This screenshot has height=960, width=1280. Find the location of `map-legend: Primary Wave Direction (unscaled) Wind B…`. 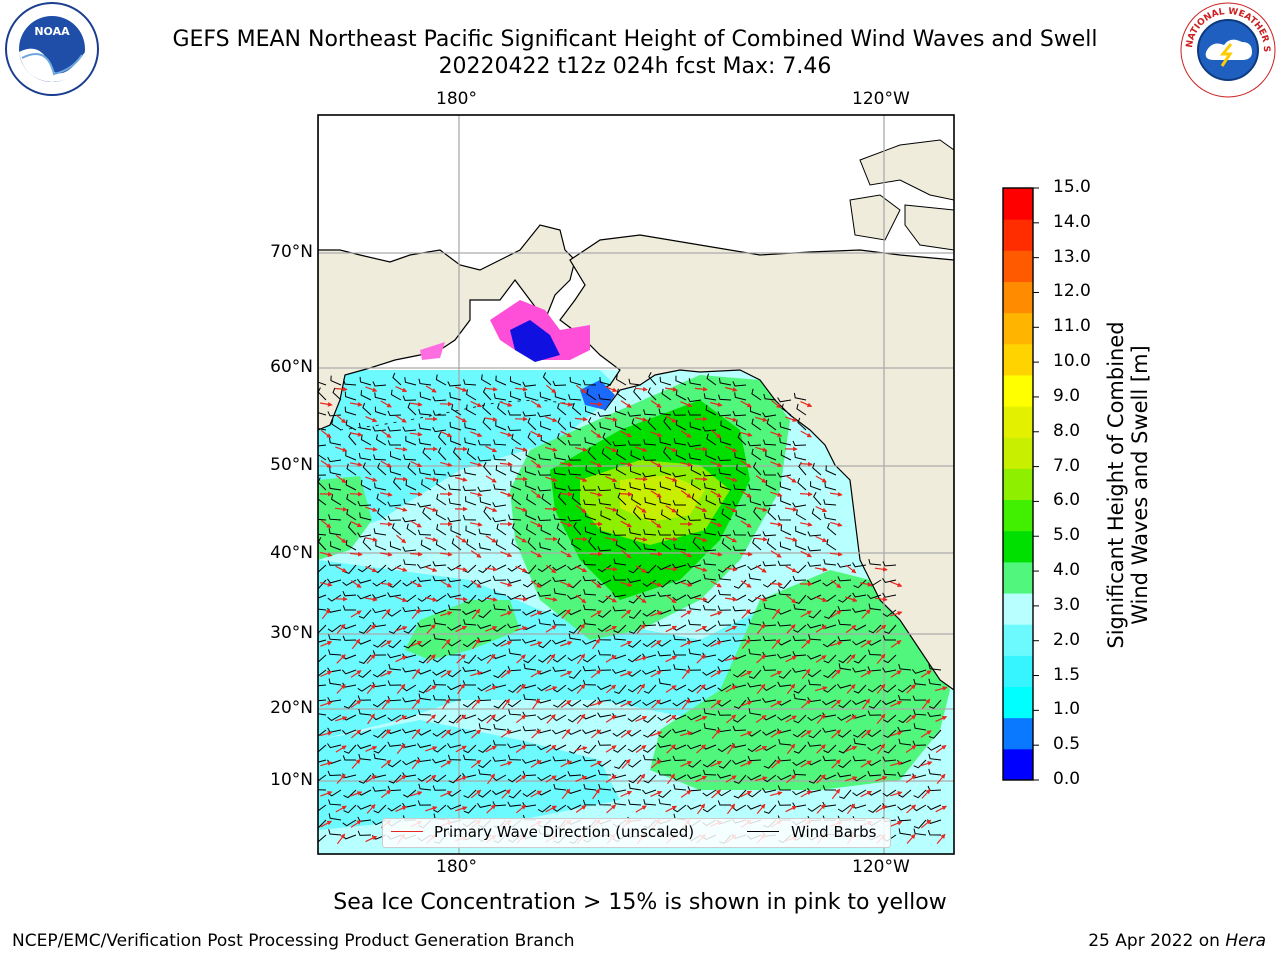

map-legend: Primary Wave Direction (unscaled) Wind B… is located at coordinates (636, 833).